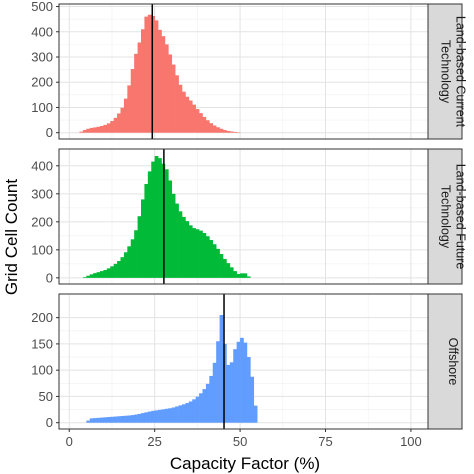 Image resolution: width=474 pixels, height=474 pixels. I want to click on y-tick-label: 400, so click(42, 165).